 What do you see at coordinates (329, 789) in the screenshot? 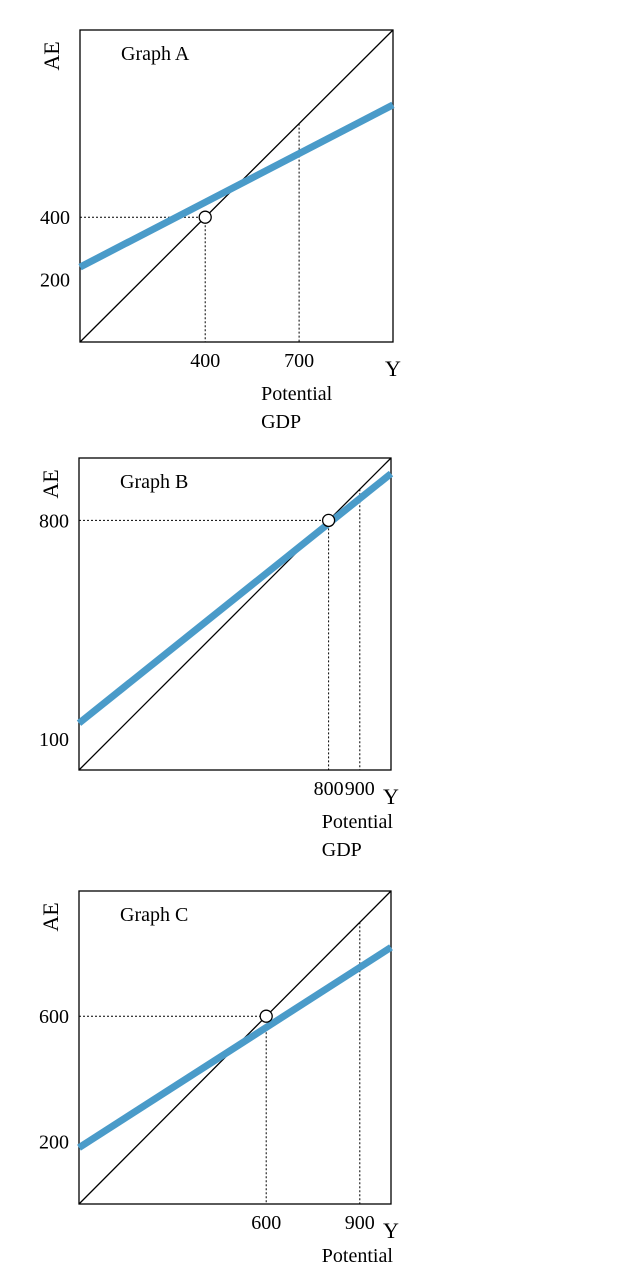
I see `x-tick-label: 800` at bounding box center [329, 789].